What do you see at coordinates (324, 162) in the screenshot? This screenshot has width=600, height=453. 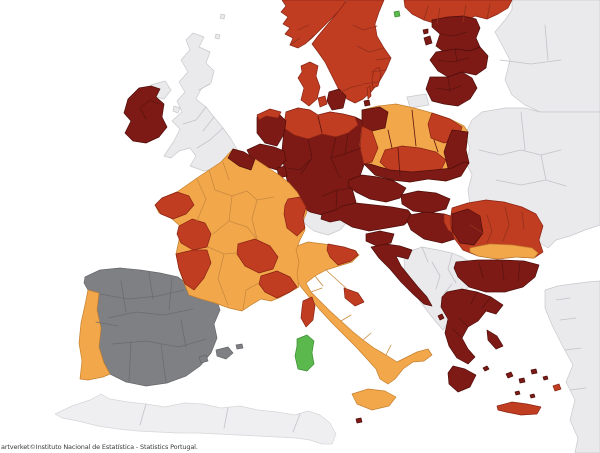 I see `region-germany-lines` at bounding box center [324, 162].